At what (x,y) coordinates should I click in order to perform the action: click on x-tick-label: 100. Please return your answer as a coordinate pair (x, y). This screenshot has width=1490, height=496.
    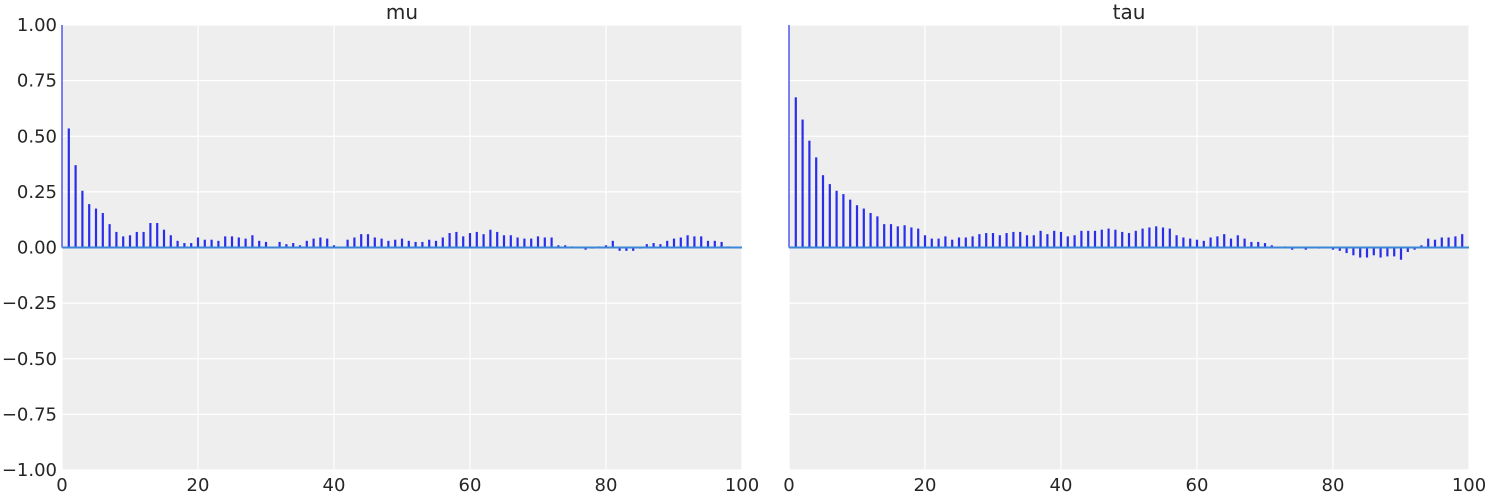
    Looking at the image, I should click on (742, 485).